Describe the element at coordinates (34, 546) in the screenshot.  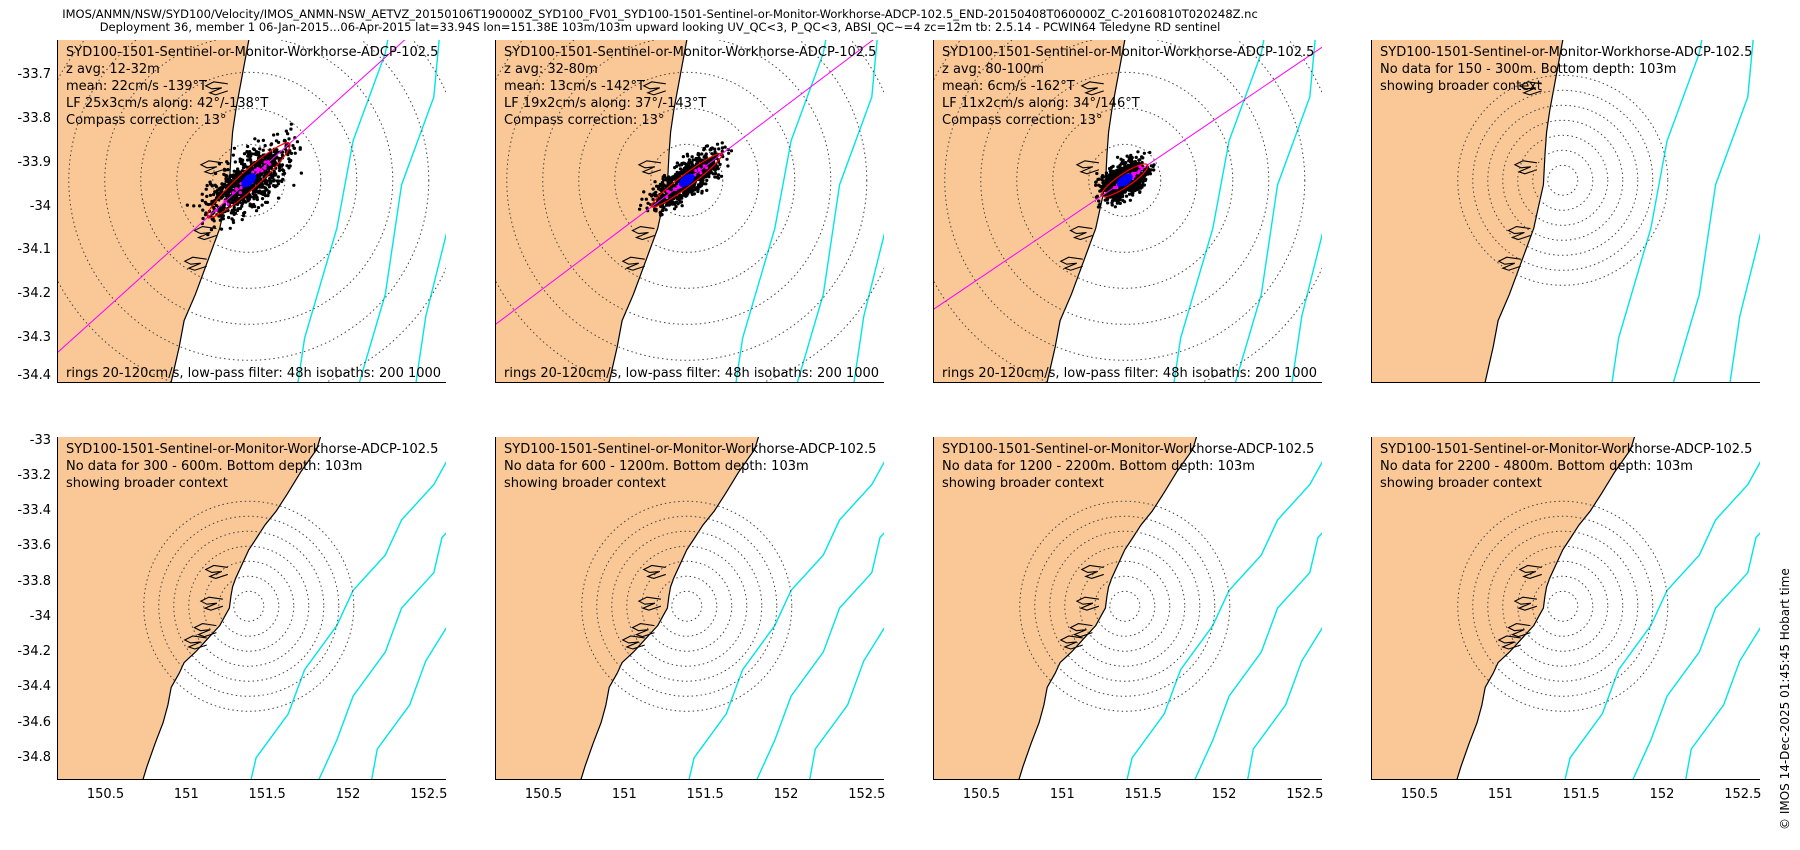
I see `y-tick-label: -33.6` at that location.